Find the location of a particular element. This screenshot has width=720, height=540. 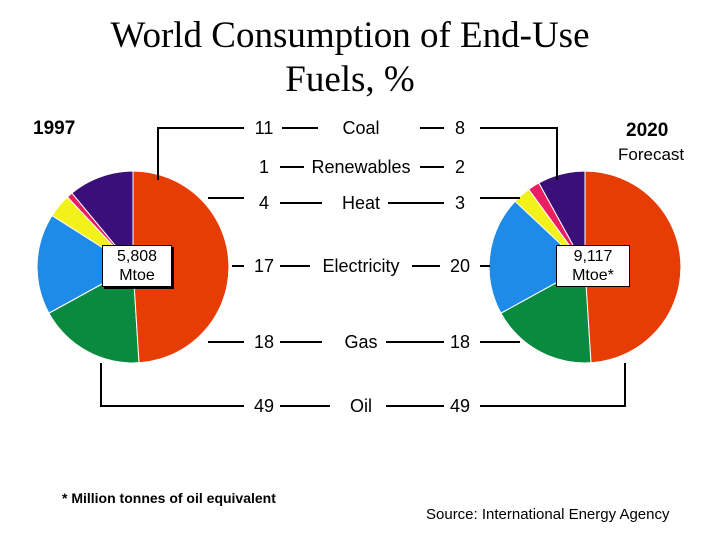

category-label-renewables: Renewables is located at coordinates (360, 167).